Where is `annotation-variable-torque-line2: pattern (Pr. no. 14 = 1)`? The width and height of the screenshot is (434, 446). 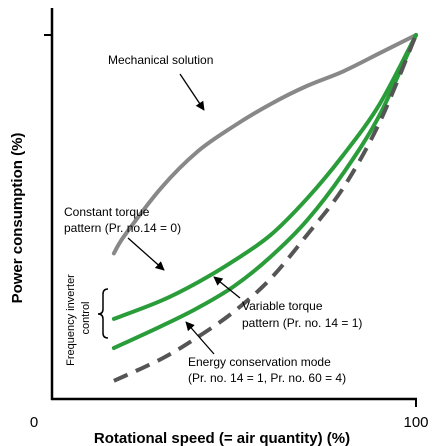 annotation-variable-torque-line2: pattern (Pr. no. 14 = 1) is located at coordinates (302, 323).